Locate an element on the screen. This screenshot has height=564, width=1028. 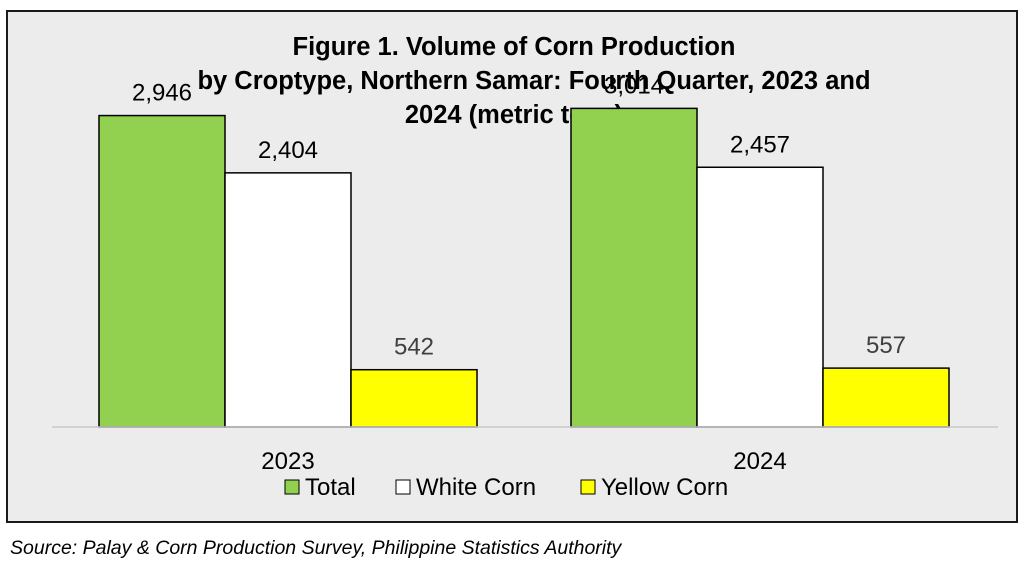
bar-white-corn-2023 is located at coordinates (288, 300).